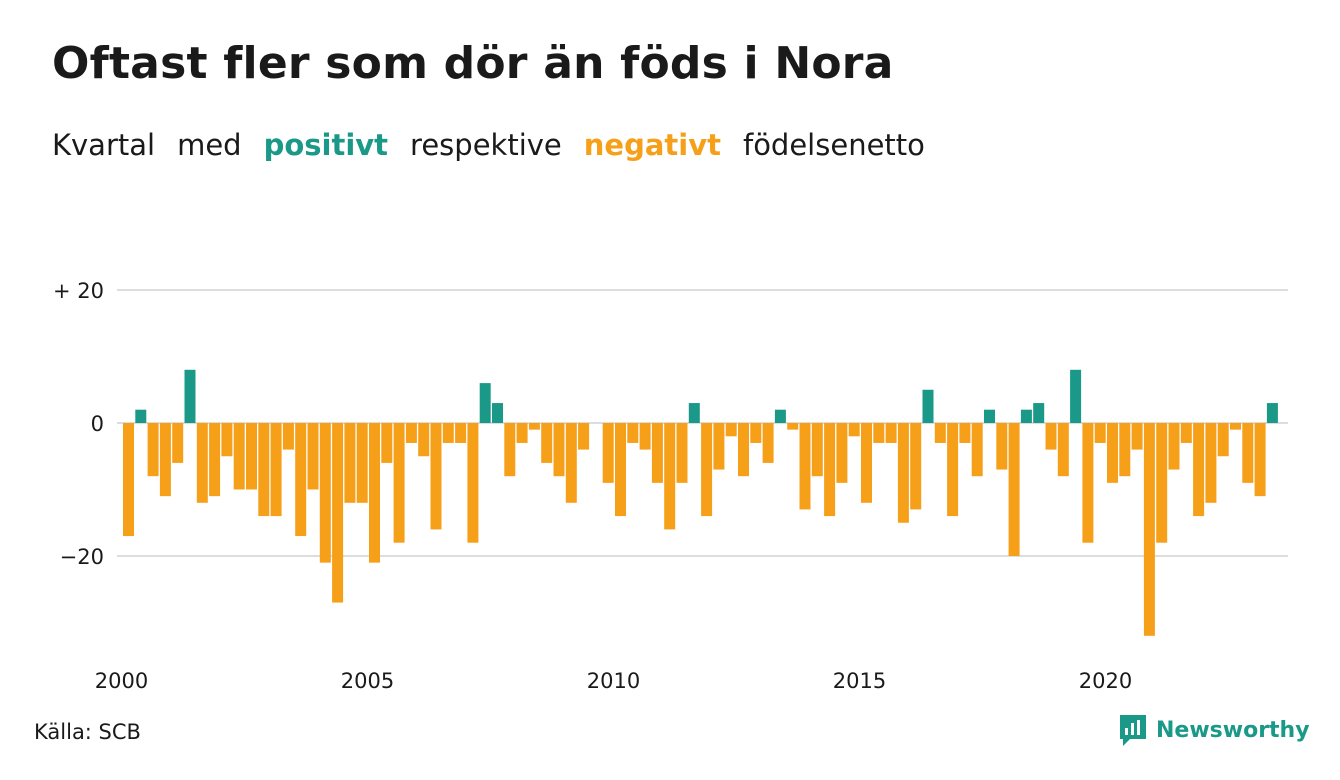 Image resolution: width=1340 pixels, height=780 pixels. What do you see at coordinates (82, 557) in the screenshot?
I see `y-tick-label: −20` at bounding box center [82, 557].